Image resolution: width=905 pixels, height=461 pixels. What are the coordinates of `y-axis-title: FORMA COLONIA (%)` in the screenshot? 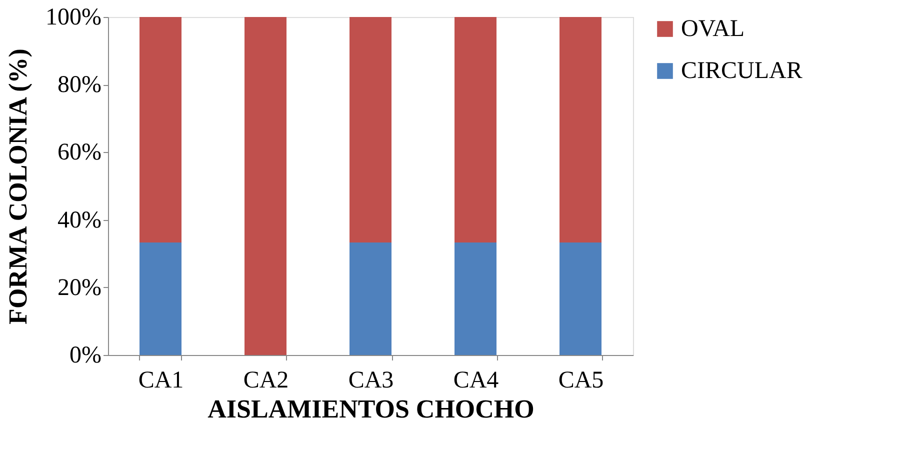 It's located at (18, 186).